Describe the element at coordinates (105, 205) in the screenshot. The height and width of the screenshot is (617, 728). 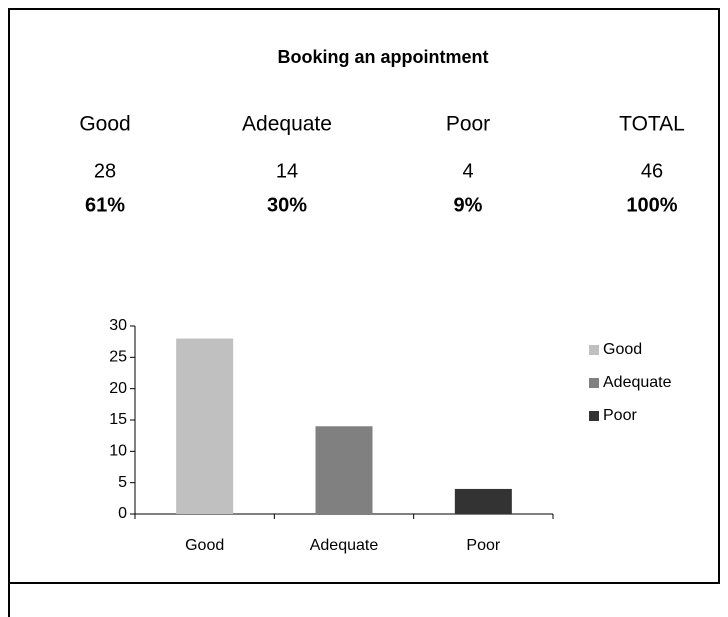
I see `percent: 61%` at that location.